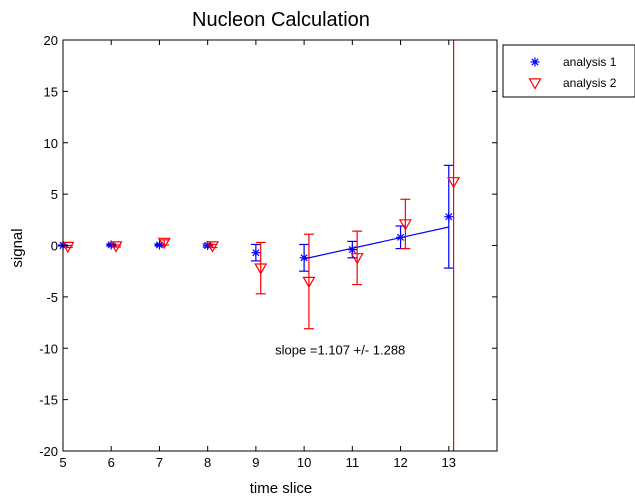 This screenshot has height=502, width=635. I want to click on y-tick-label: -5, so click(52, 297).